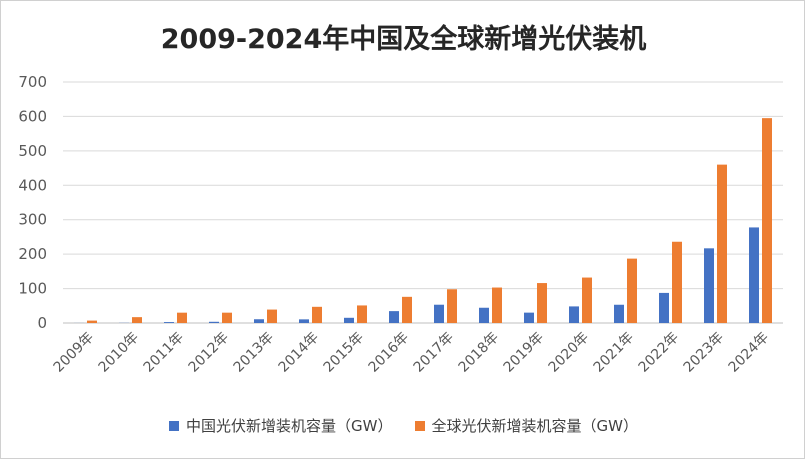  Describe the element at coordinates (614, 352) in the screenshot. I see `x-tick-label: 2021年` at that location.